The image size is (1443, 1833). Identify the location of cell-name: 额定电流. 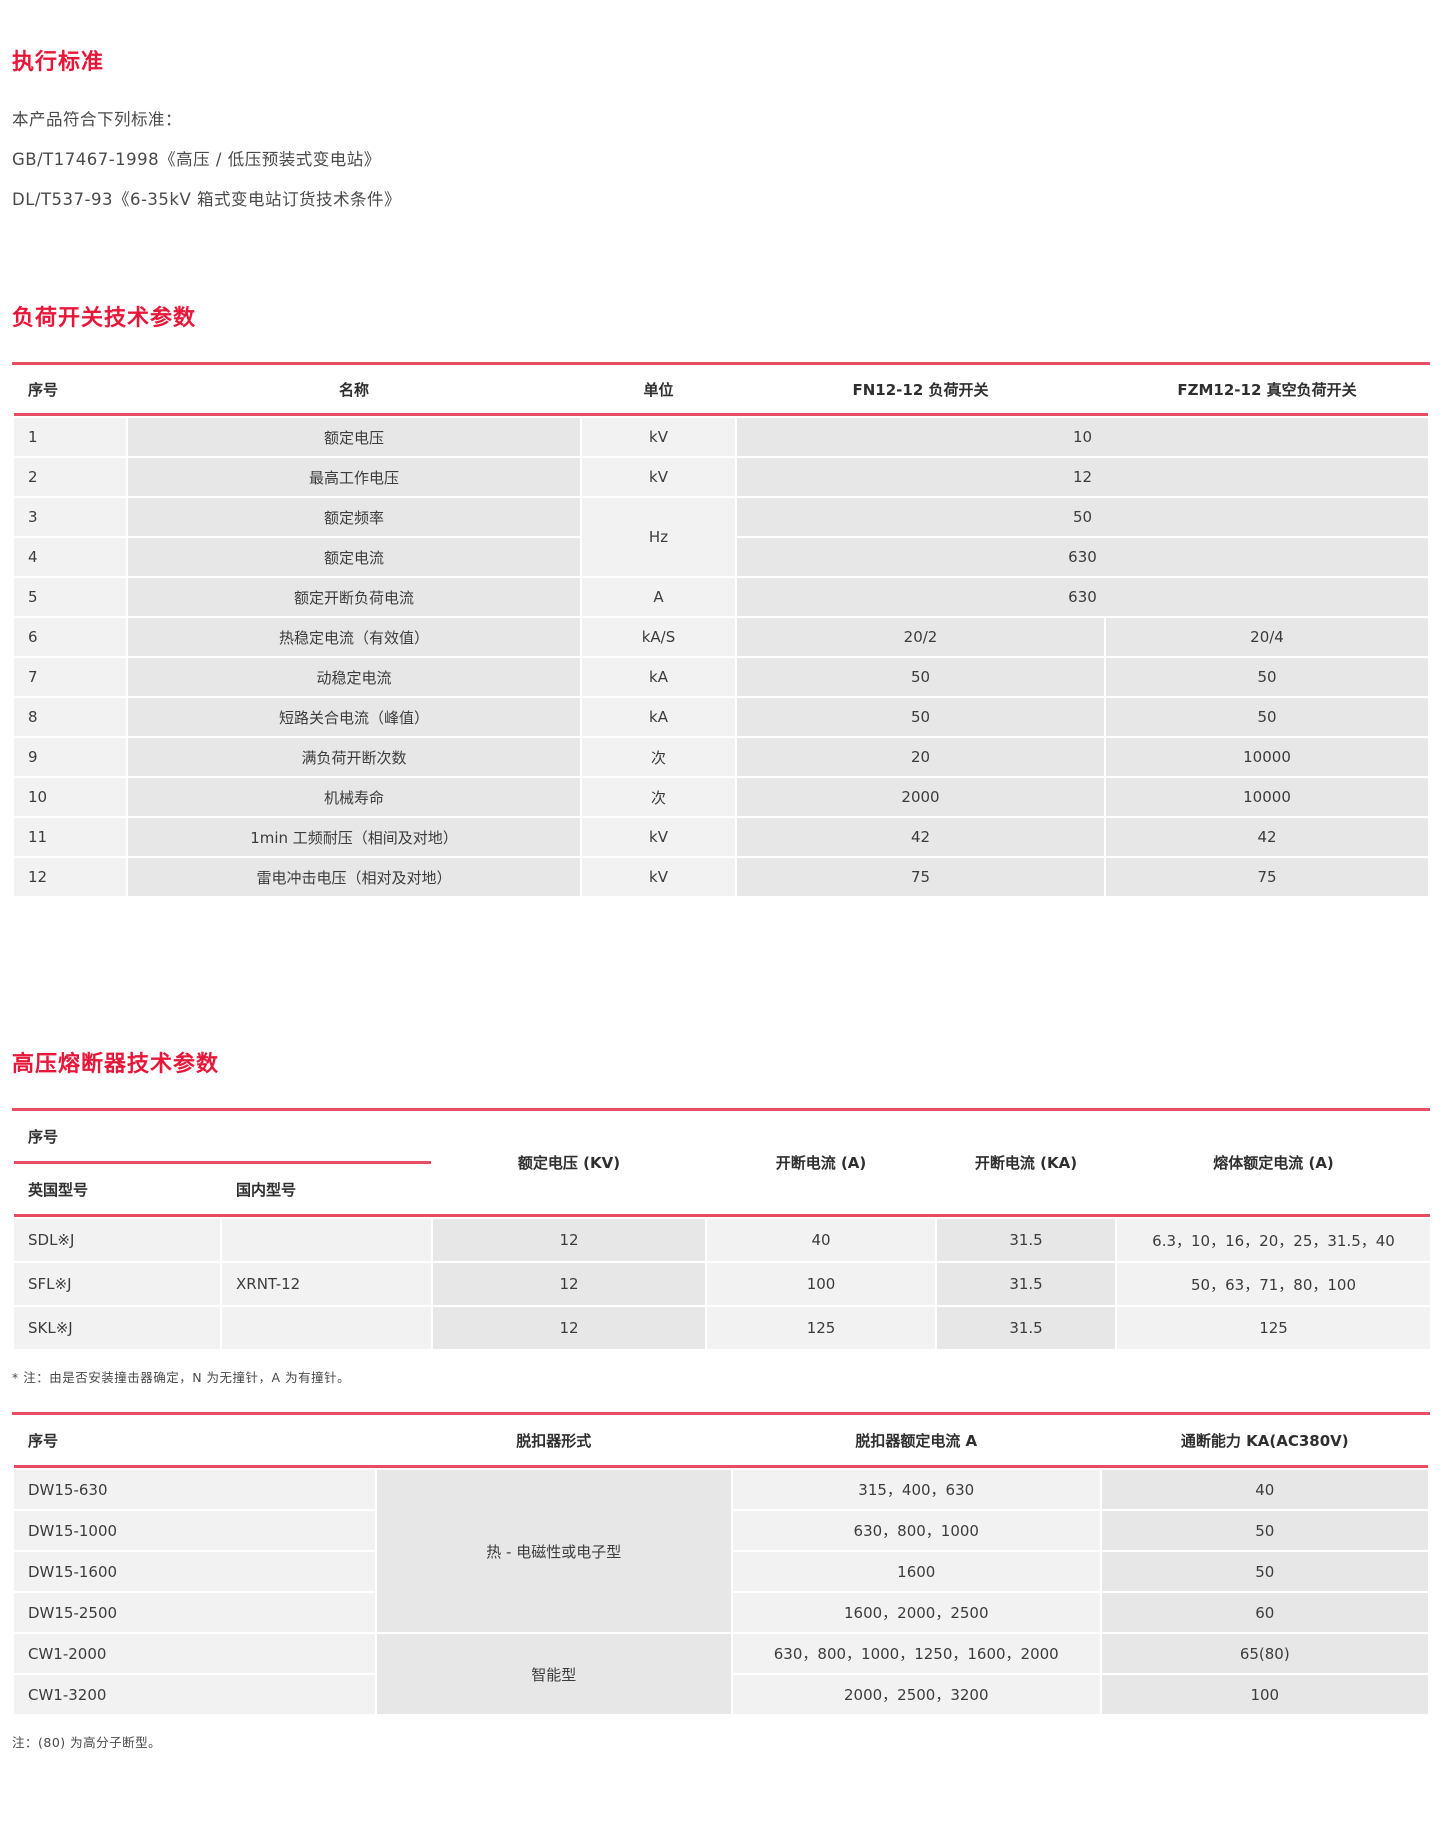
(354, 557).